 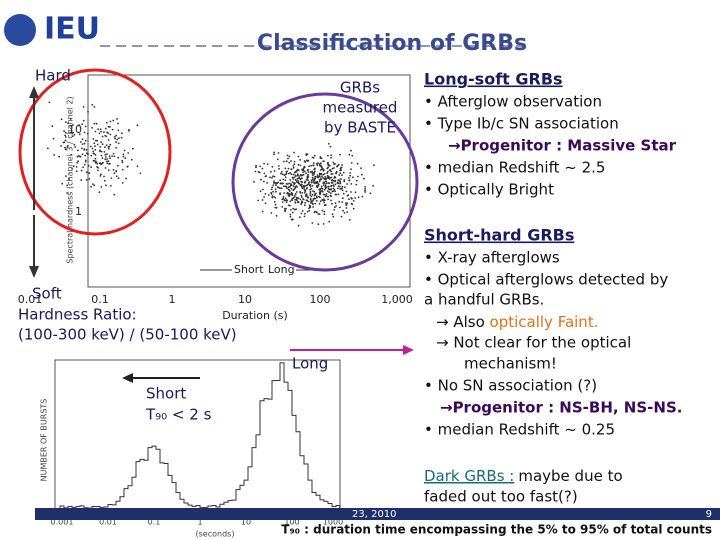 I want to click on arrowhead, so click(x=127, y=378).